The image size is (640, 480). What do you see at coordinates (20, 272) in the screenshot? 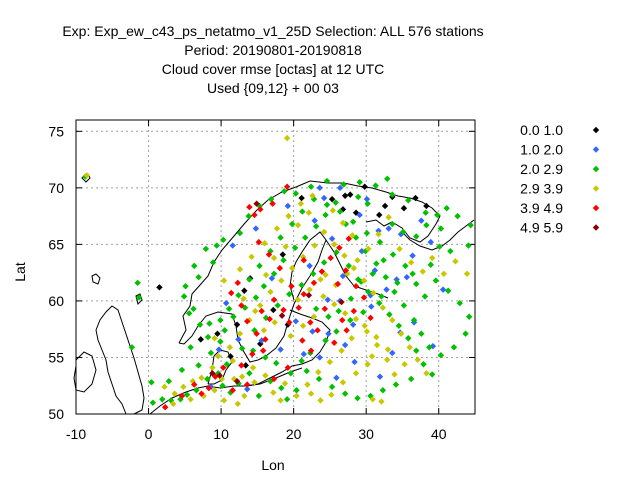
I see `y-axis-label: Lat` at bounding box center [20, 272].